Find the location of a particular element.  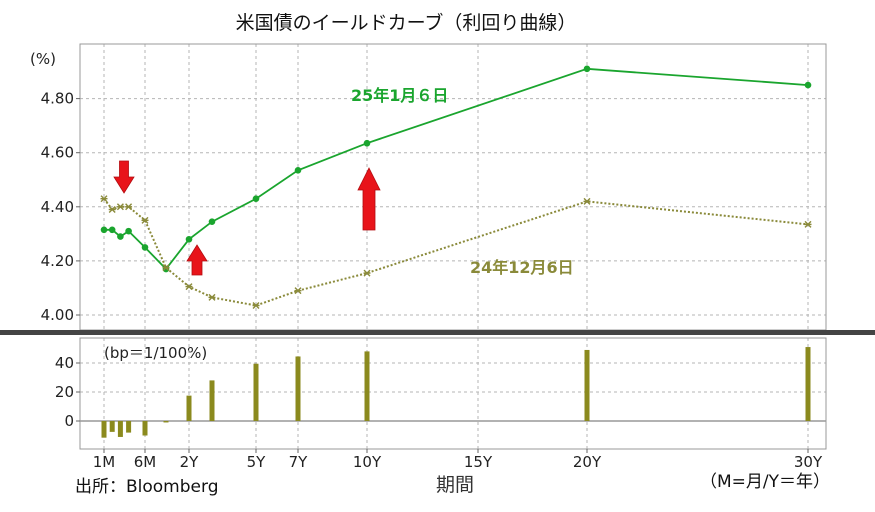

x-tick-label: 2Y is located at coordinates (190, 462).